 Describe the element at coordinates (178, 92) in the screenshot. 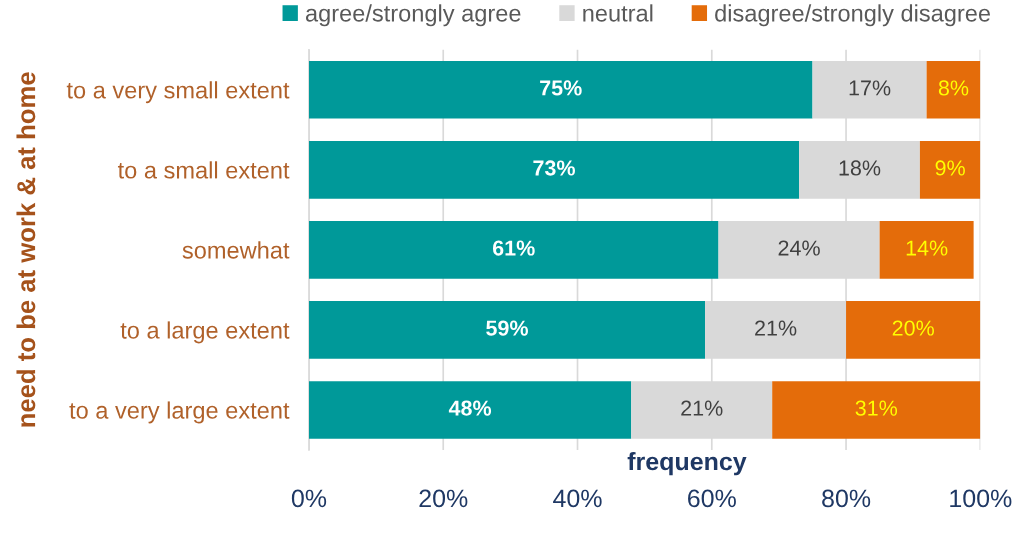

I see `y-tick-label: to a very small extent` at that location.